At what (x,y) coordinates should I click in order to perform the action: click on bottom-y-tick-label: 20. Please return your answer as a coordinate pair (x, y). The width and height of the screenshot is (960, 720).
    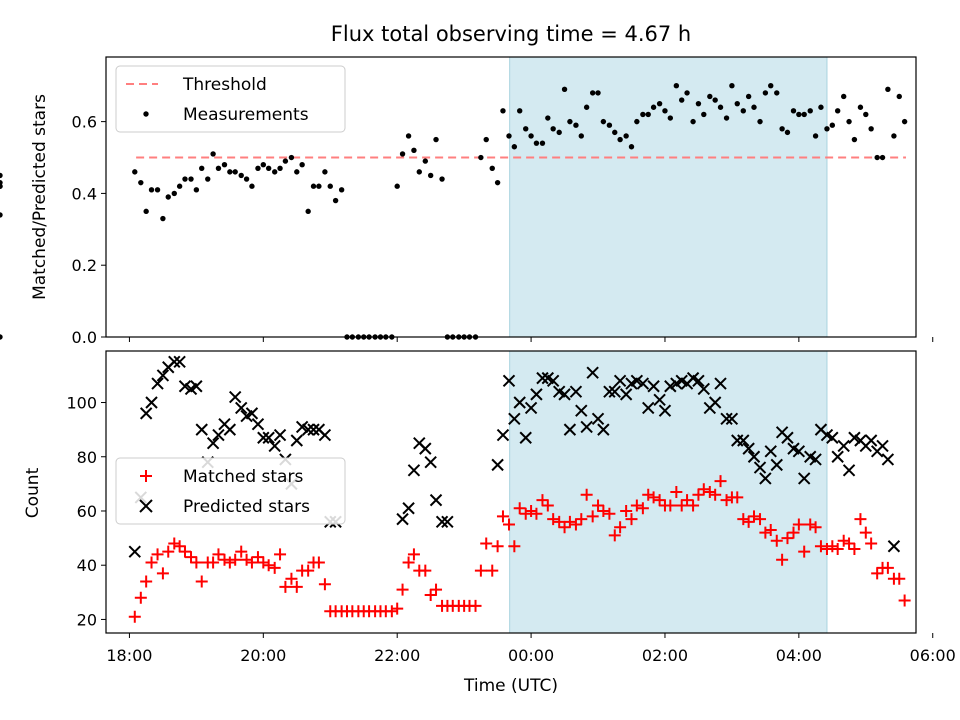
    Looking at the image, I should click on (87, 619).